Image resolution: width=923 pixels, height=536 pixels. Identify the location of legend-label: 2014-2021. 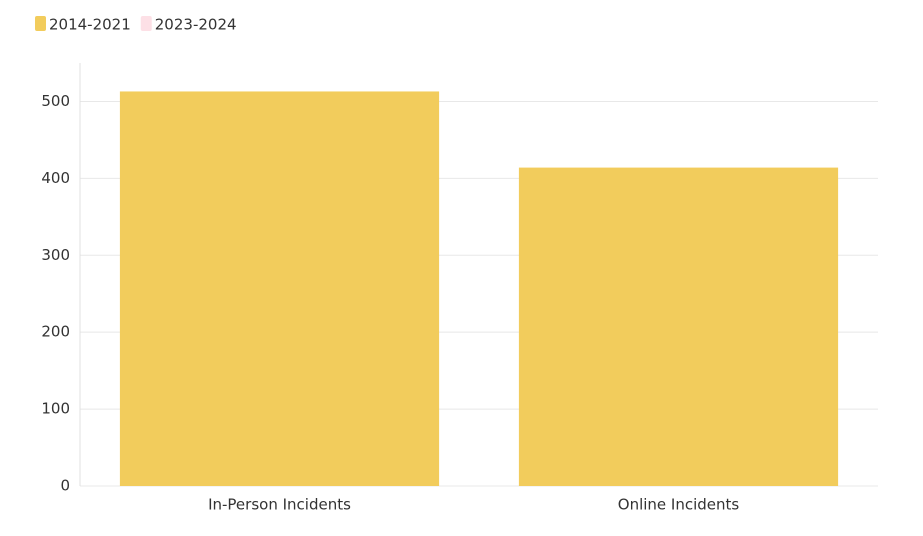
(90, 25).